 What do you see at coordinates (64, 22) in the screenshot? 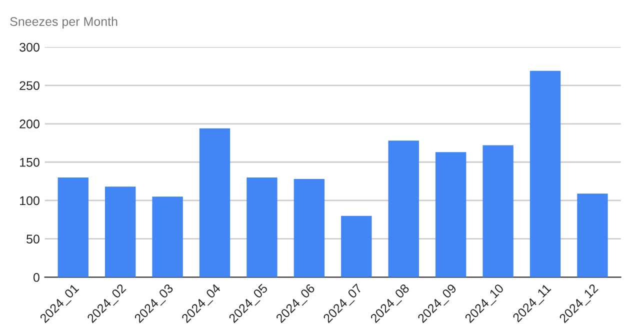
I see `chart-title: Sneezes per Month` at bounding box center [64, 22].